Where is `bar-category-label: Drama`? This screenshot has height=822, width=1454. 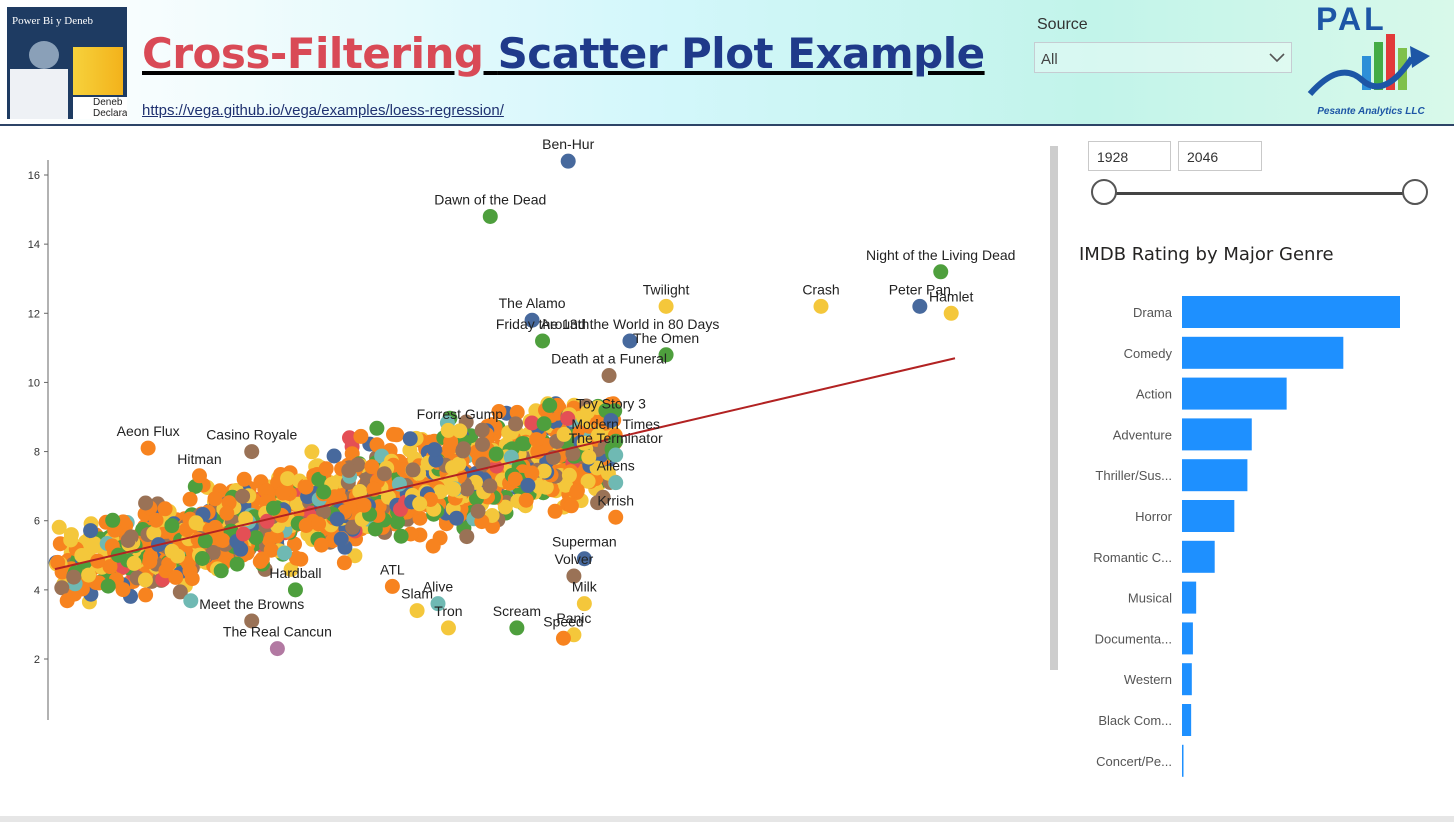
bar-category-label: Drama is located at coordinates (1153, 312).